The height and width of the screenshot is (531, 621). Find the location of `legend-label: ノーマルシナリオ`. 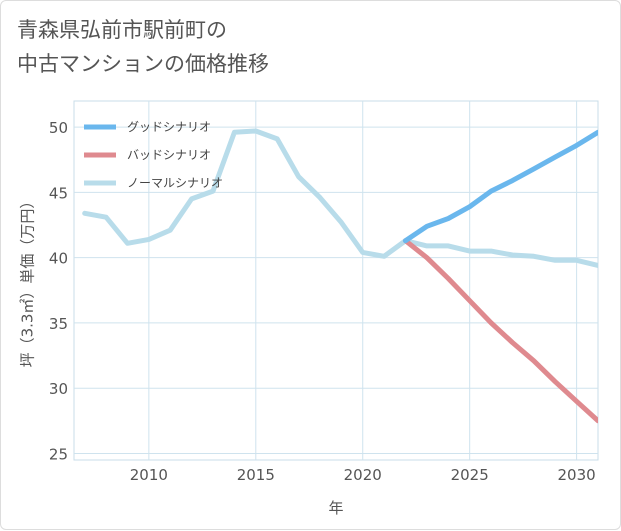

legend-label: ノーマルシナリオ is located at coordinates (175, 183).